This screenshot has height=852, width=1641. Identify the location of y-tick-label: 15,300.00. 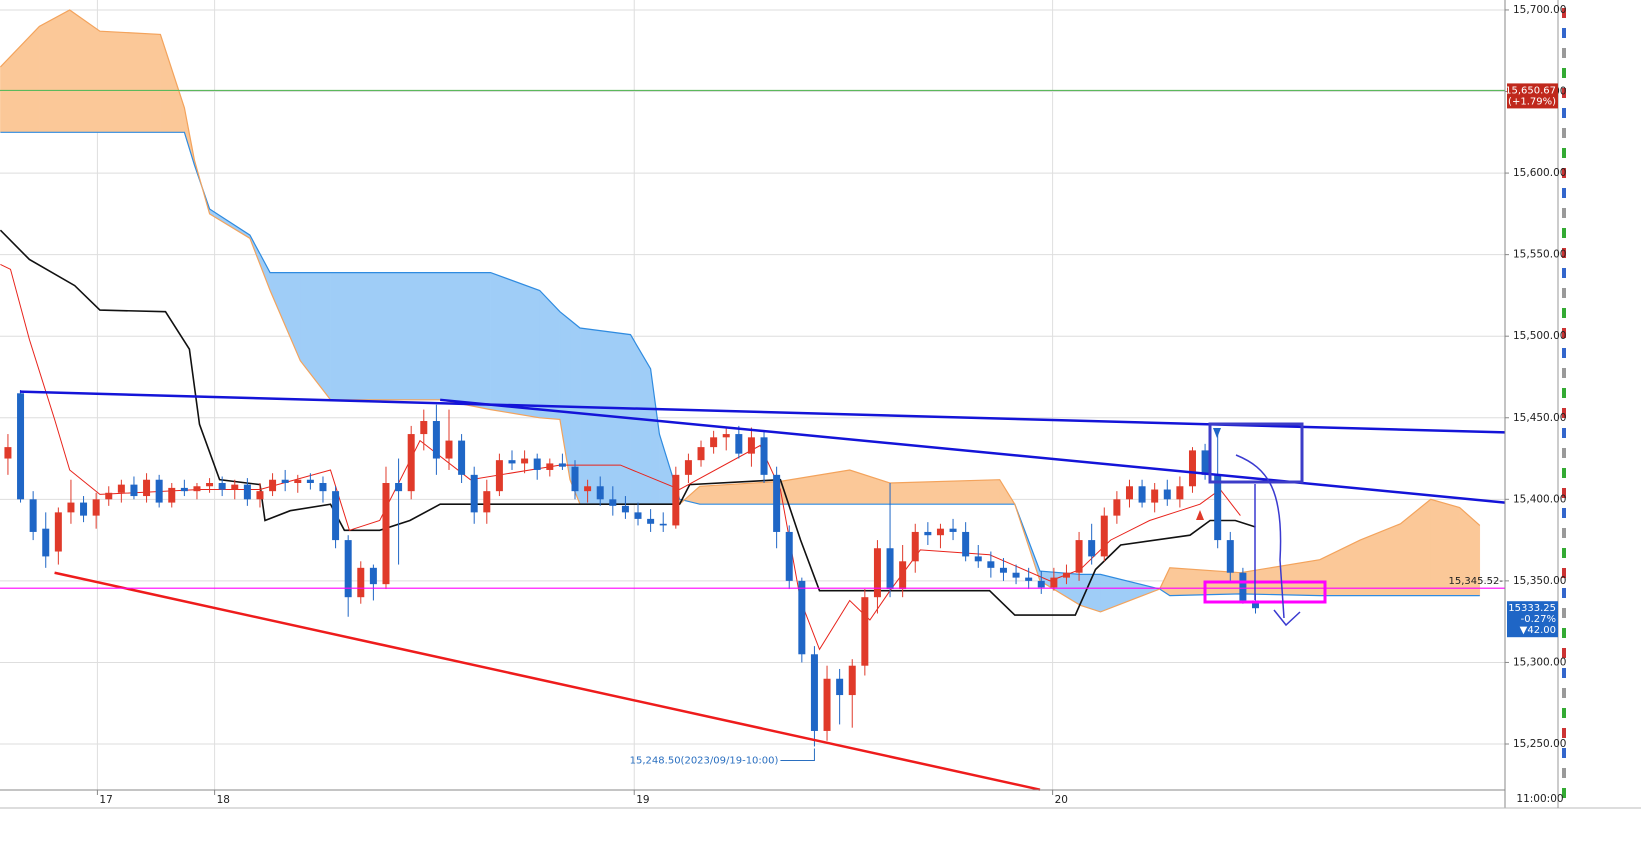
(1539, 662).